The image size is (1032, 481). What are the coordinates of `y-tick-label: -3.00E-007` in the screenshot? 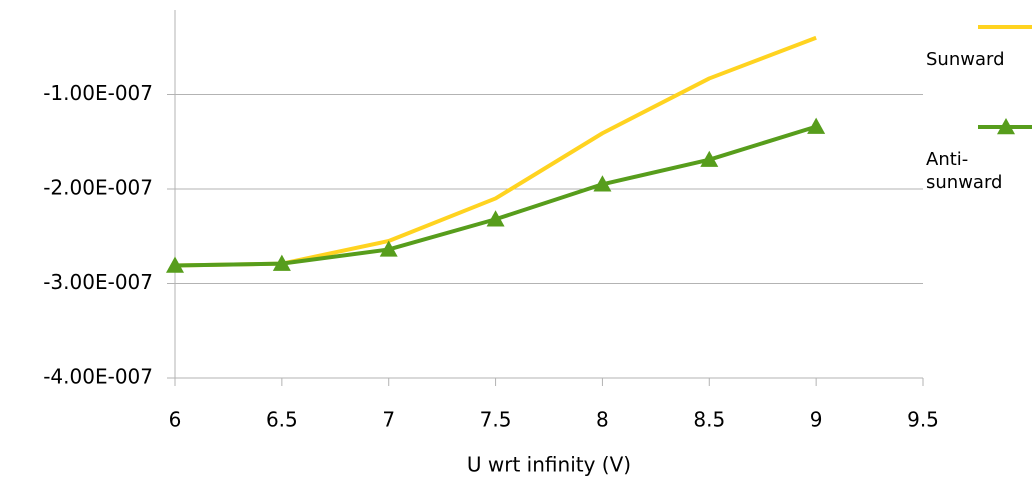 It's located at (98, 282).